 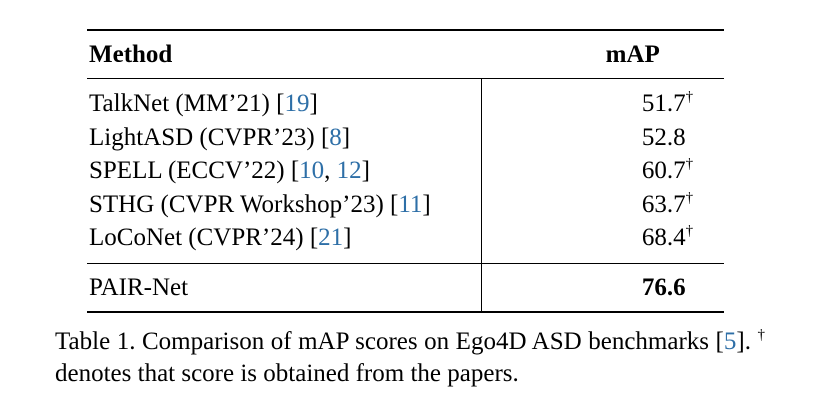 I want to click on map-score-cell: 63.7†, so click(x=602, y=205).